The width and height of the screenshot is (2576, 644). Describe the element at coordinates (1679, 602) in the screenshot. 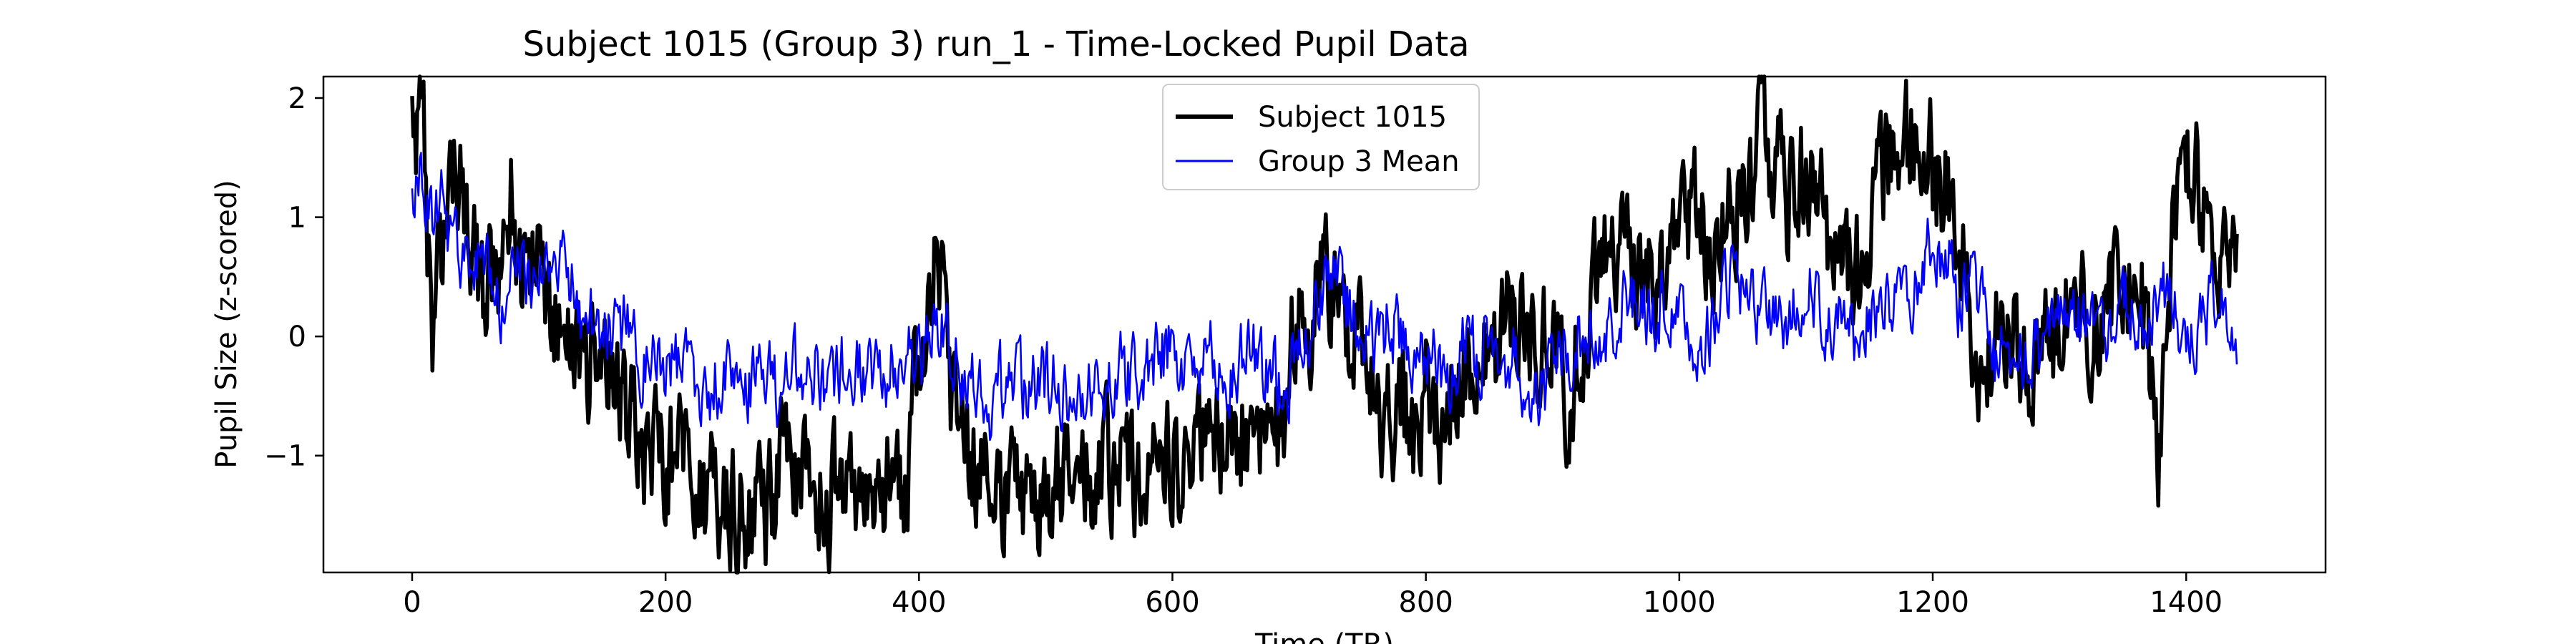

I see `x-tick-label: 1000` at that location.